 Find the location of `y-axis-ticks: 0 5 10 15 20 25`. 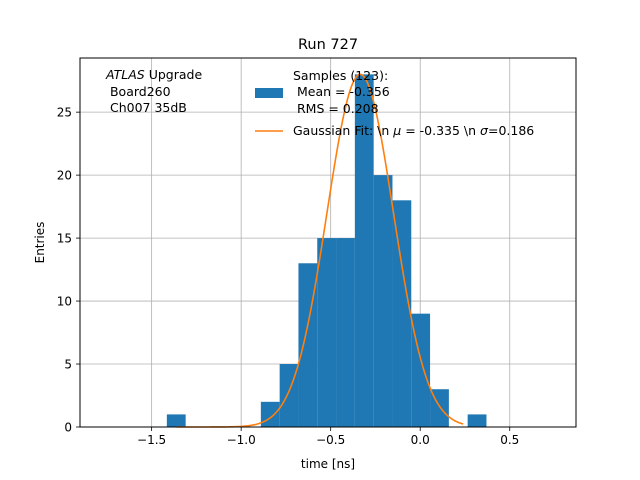

y-axis-ticks: 0 5 10 15 20 25 is located at coordinates (68, 269).